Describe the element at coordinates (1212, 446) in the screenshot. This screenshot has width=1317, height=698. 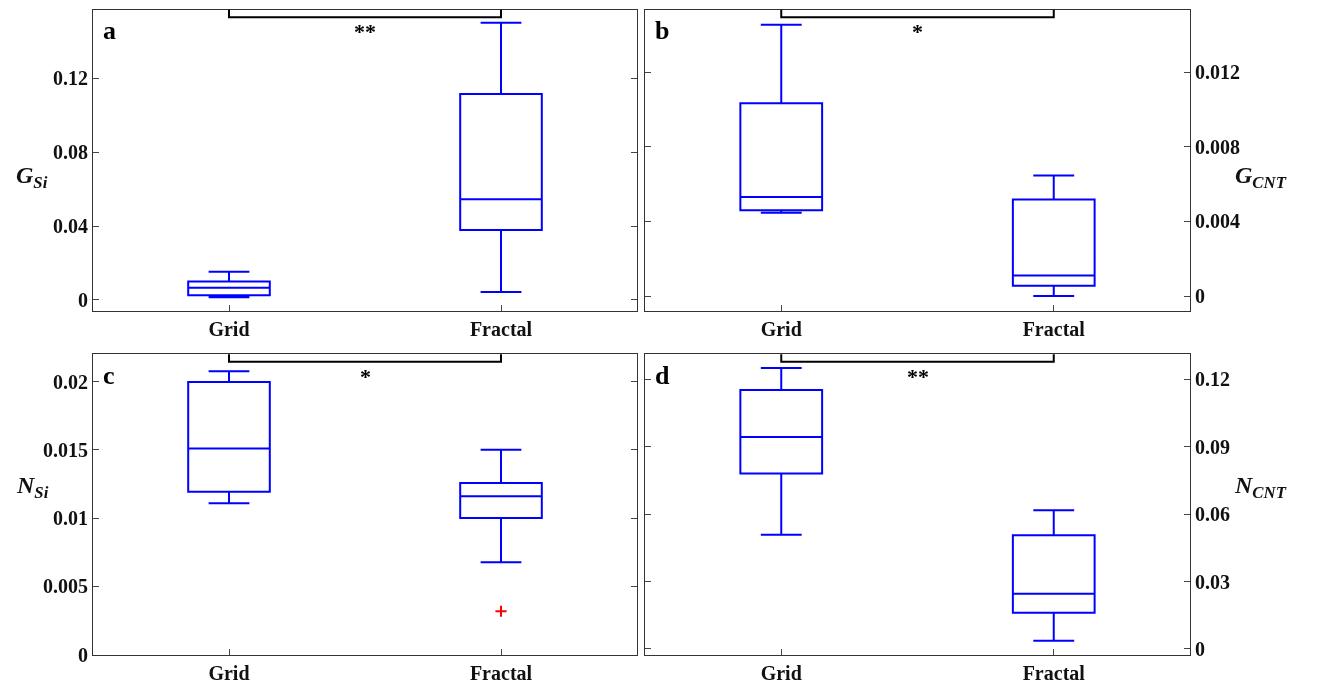
I see `y2-tick-label: 0.09` at that location.